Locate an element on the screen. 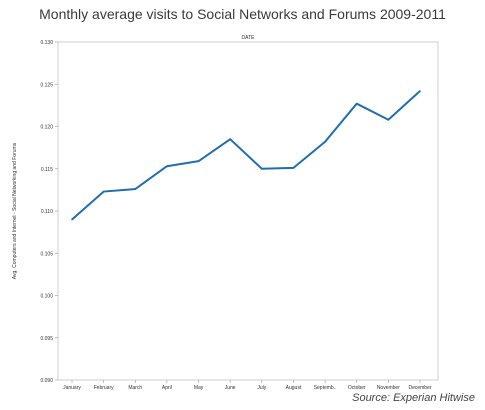 Image resolution: width=485 pixels, height=410 pixels. y-tick-label: 0.090 is located at coordinates (46, 381).